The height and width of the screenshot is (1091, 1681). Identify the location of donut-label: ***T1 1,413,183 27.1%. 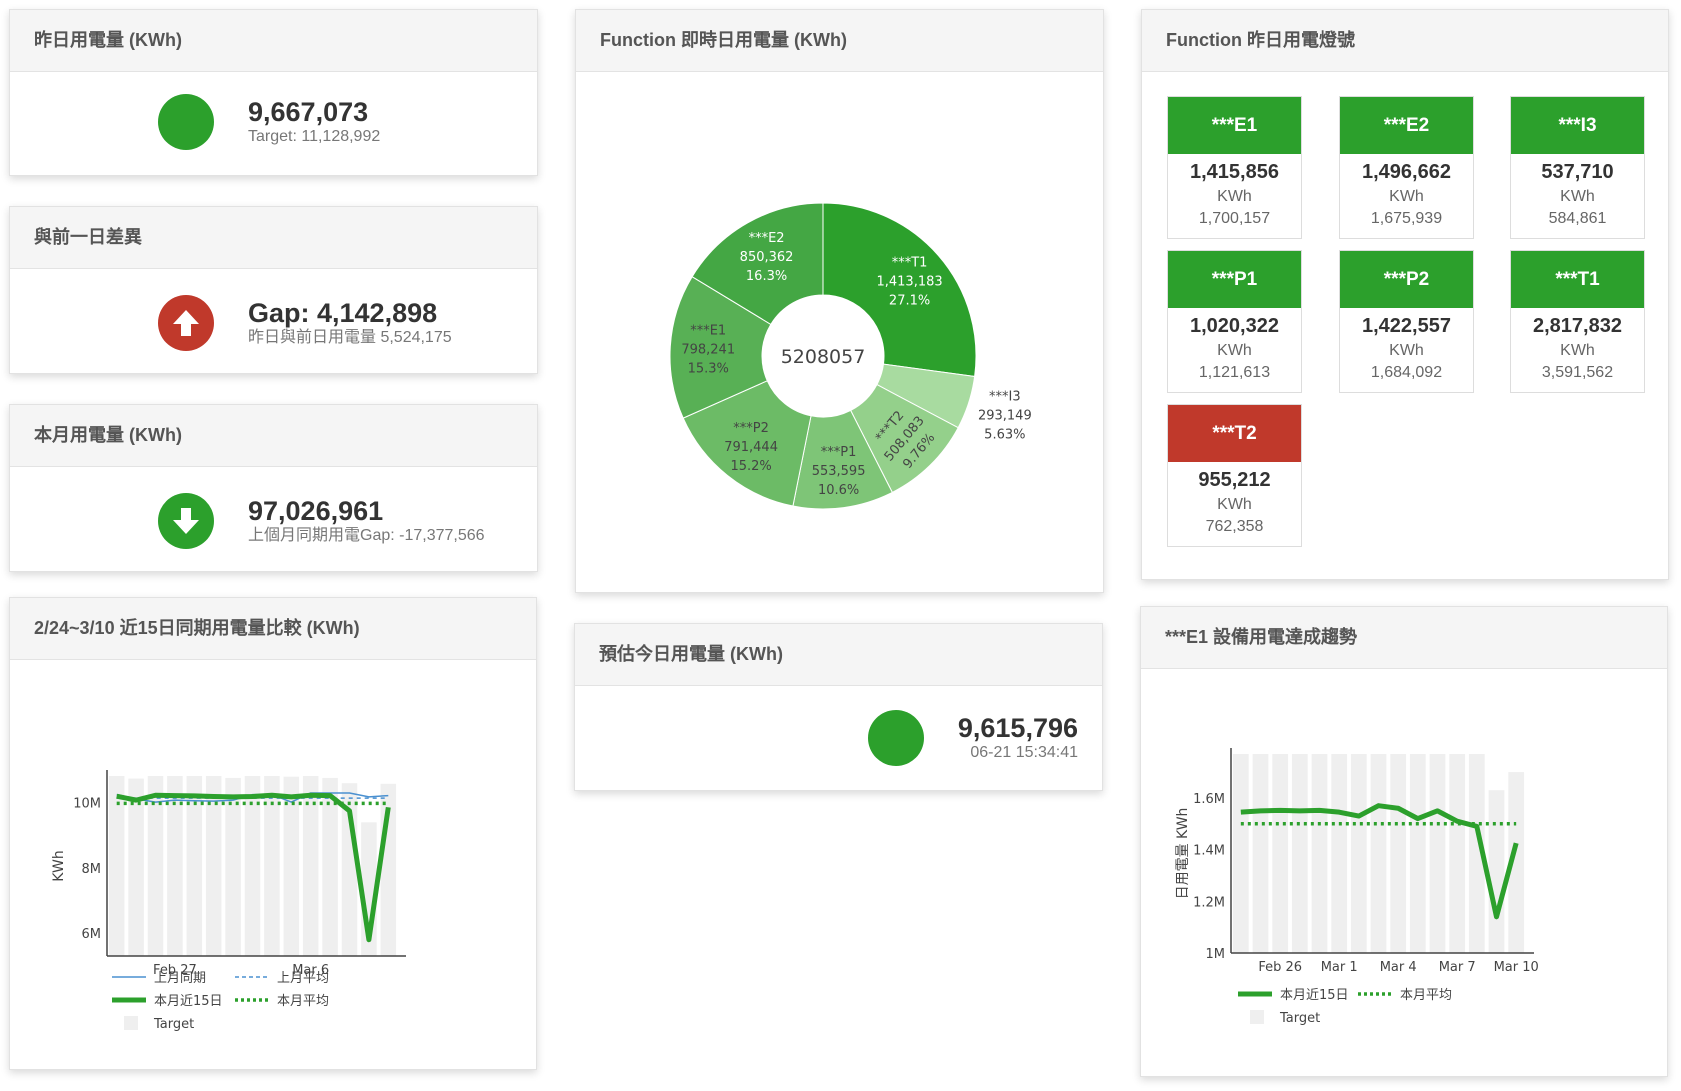
(909, 281).